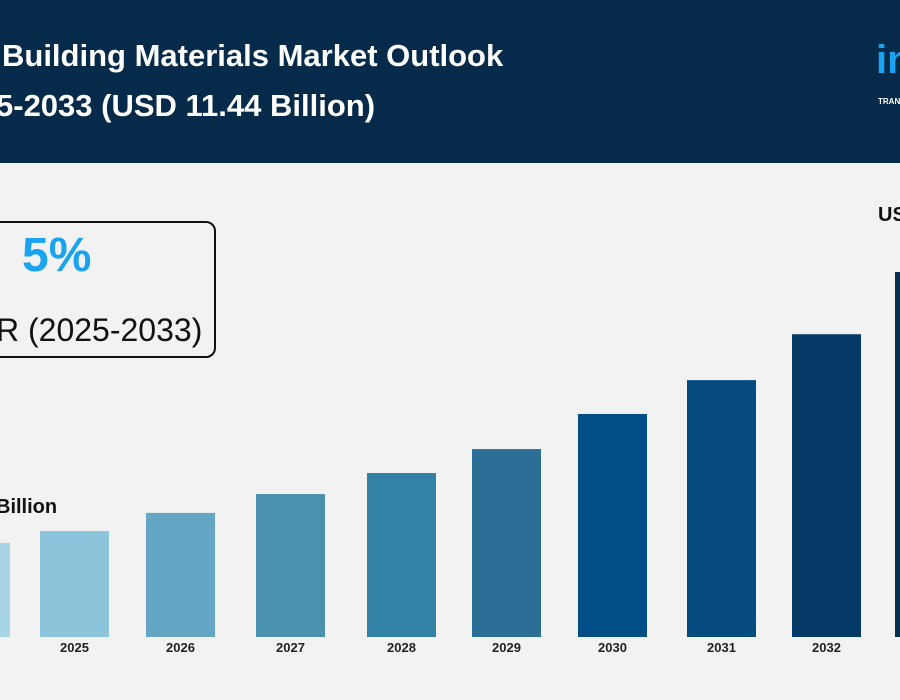  What do you see at coordinates (612, 525) in the screenshot?
I see `bar-2030` at bounding box center [612, 525].